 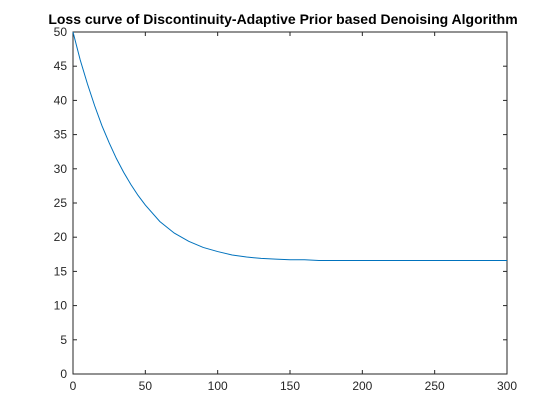 What do you see at coordinates (63, 340) in the screenshot?
I see `y-tick-label: 5` at bounding box center [63, 340].